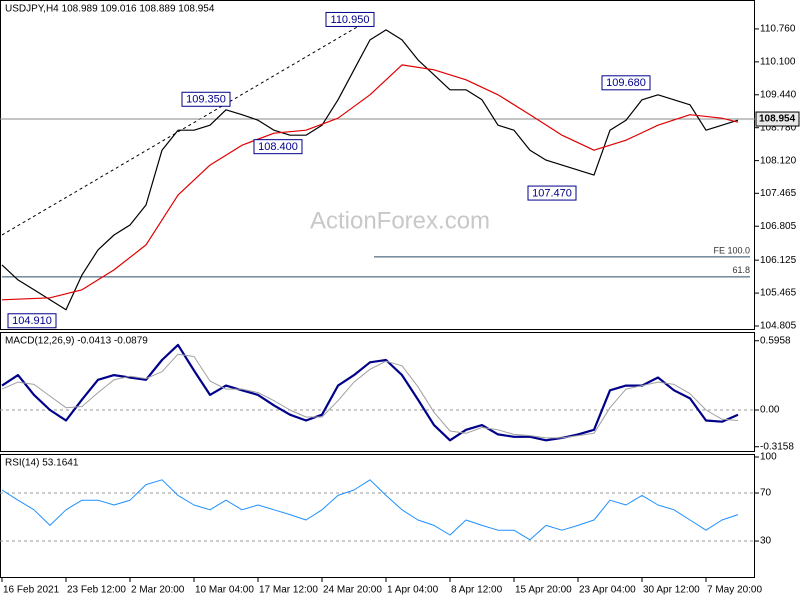  I want to click on x-tick-label: 16 Feb 2021, so click(31, 590).